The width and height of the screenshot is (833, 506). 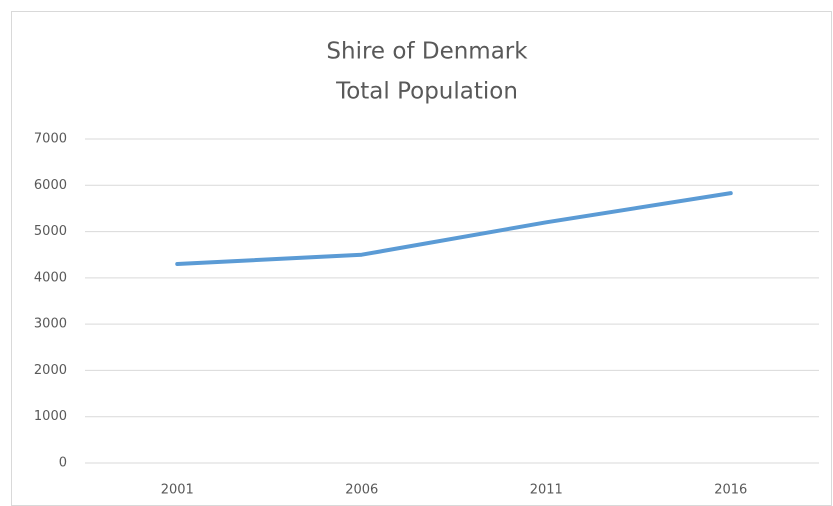 What do you see at coordinates (361, 490) in the screenshot?
I see `x-tick-label: 2006` at bounding box center [361, 490].